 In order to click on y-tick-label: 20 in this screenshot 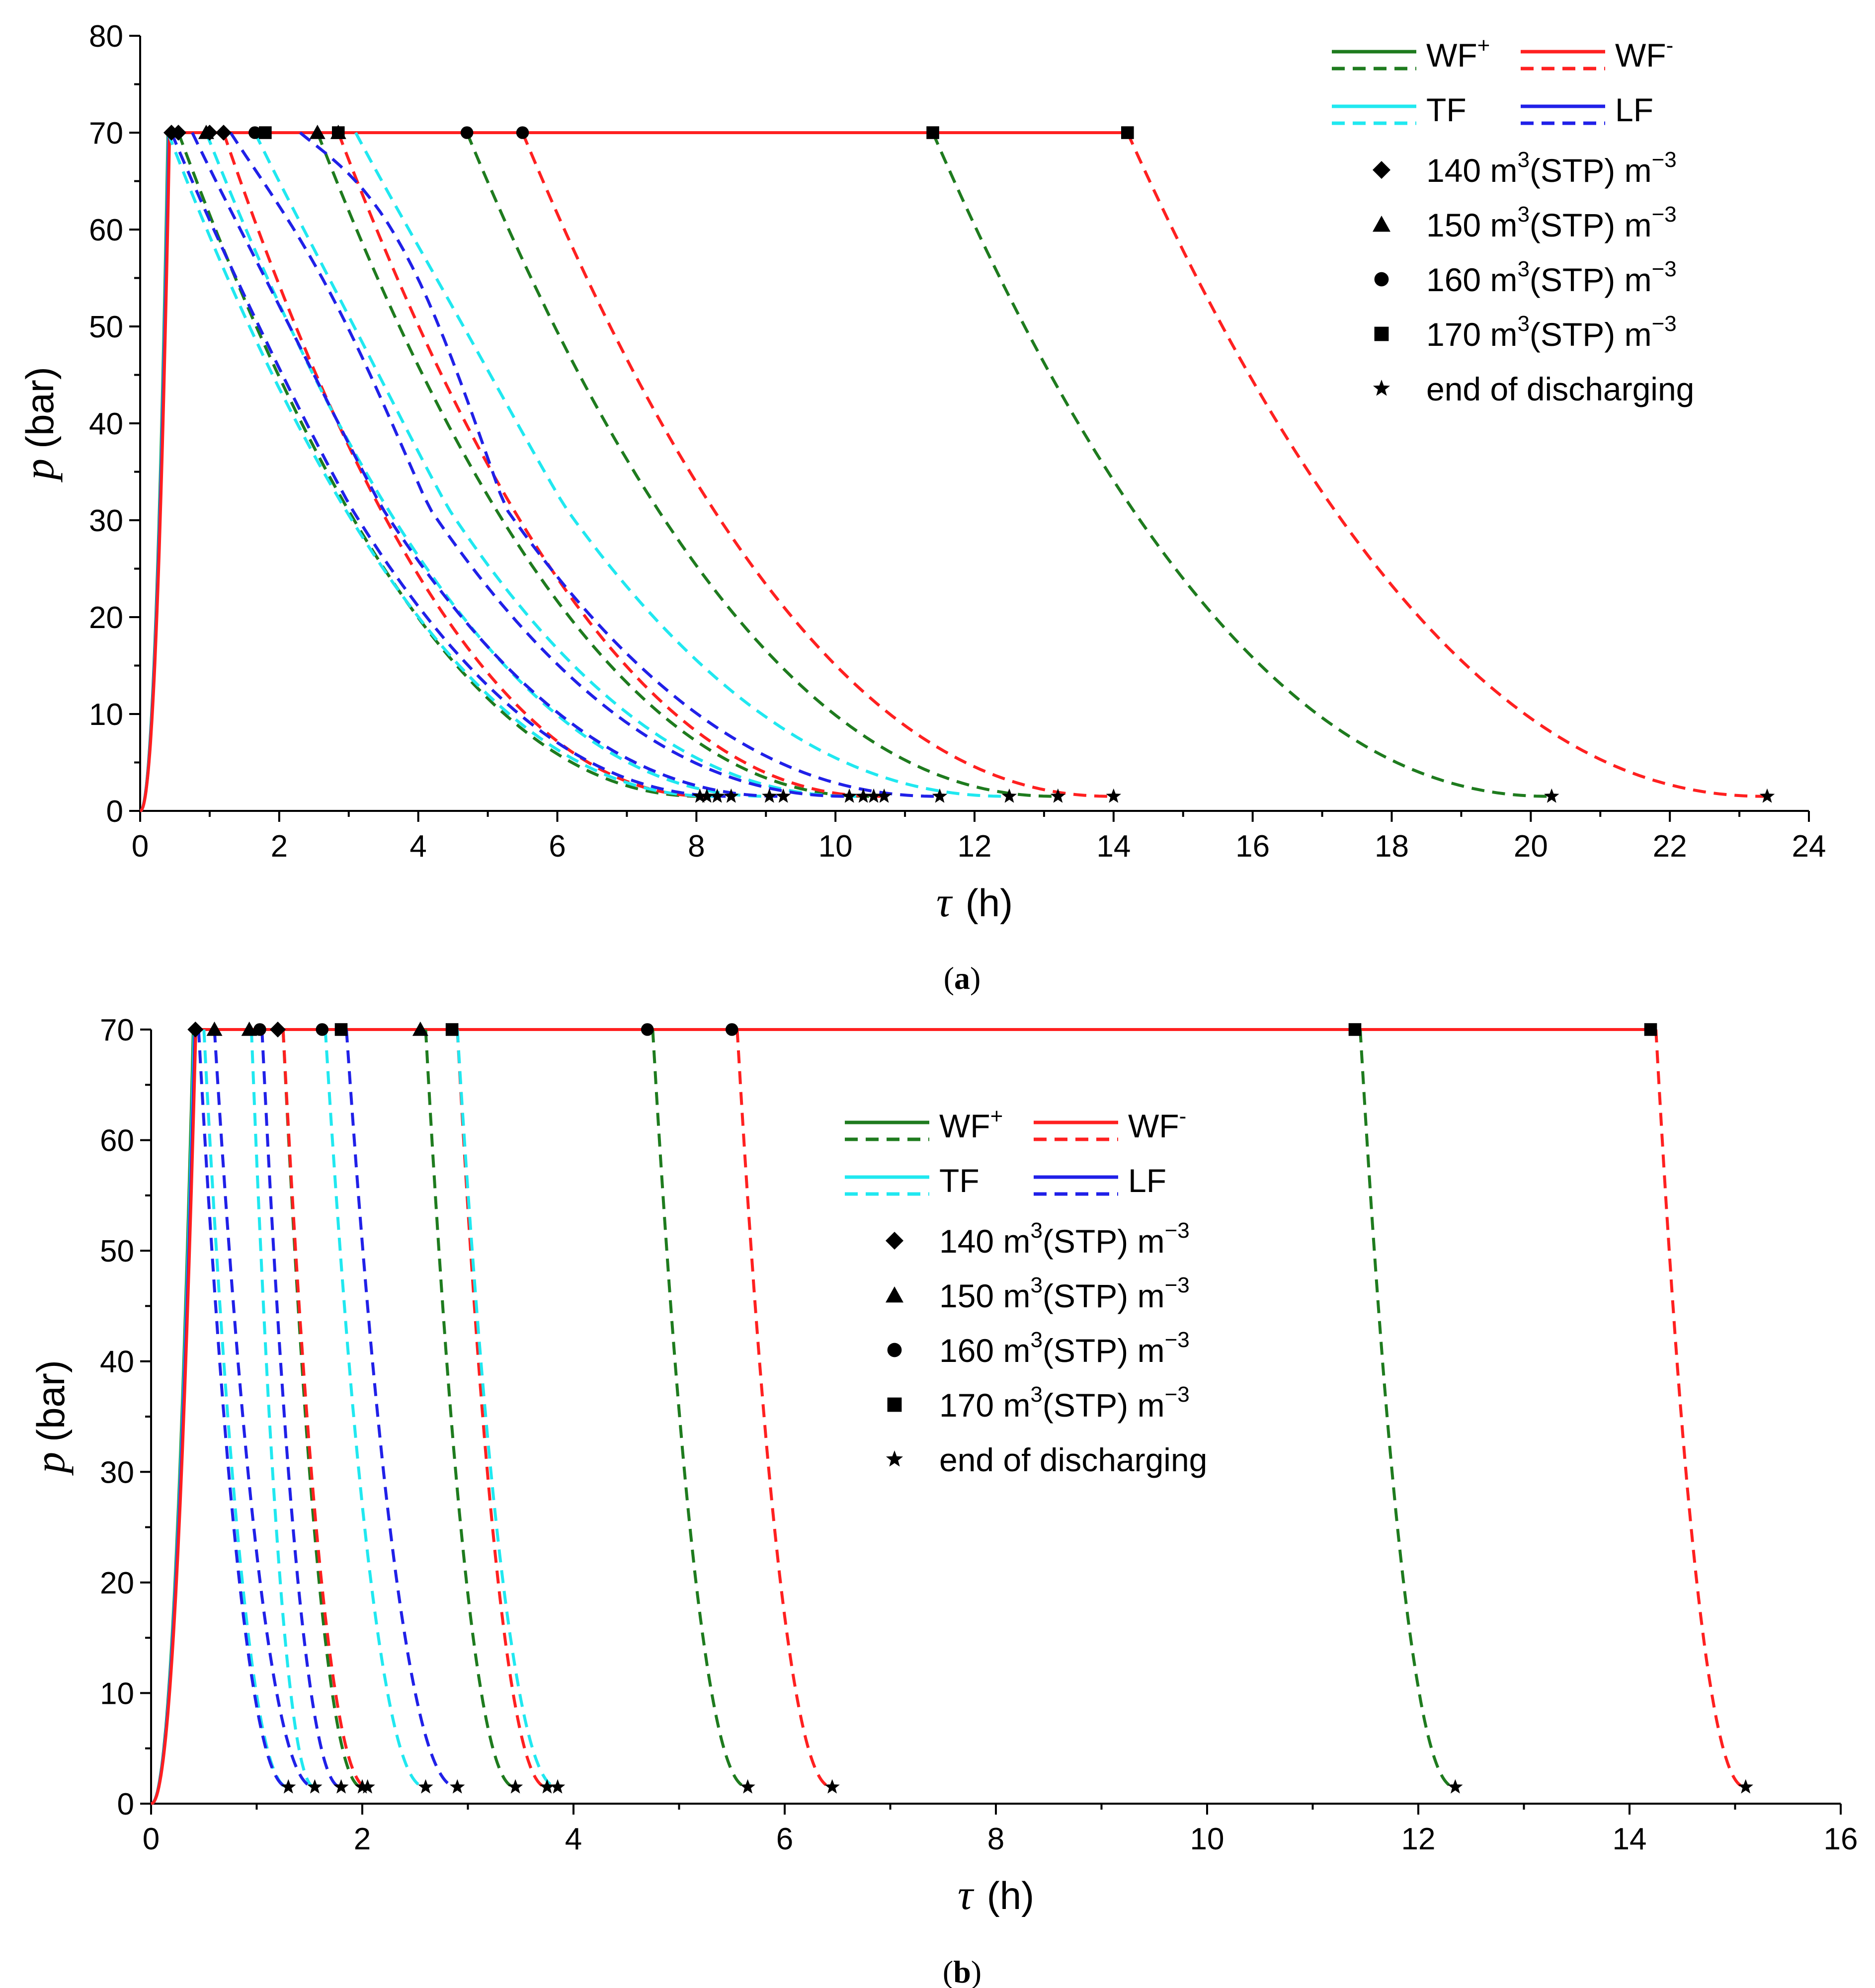, I will do `click(106, 618)`.